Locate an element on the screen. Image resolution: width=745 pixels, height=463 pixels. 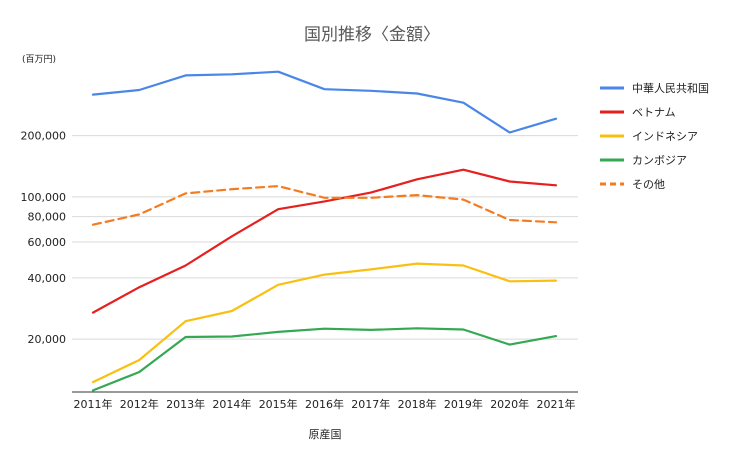
x-tick-label: 2014年 is located at coordinates (231, 404).